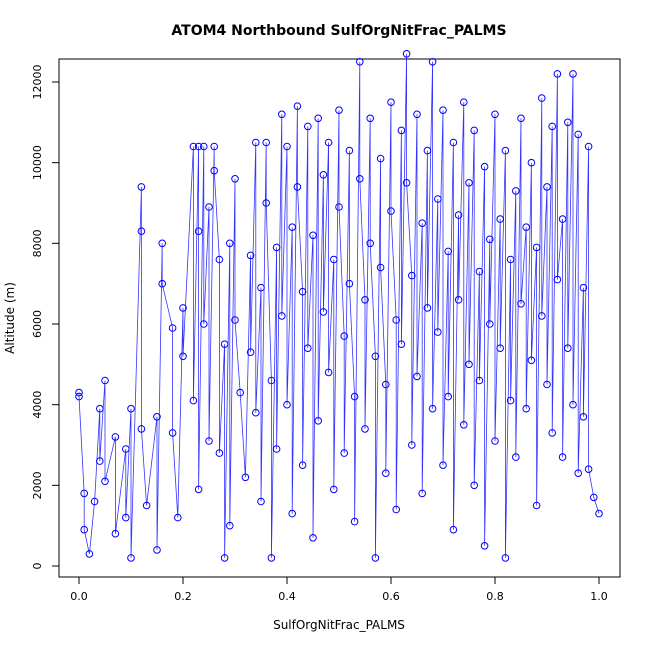 The image size is (650, 650). I want to click on x-tick-label: 0.4, so click(287, 596).